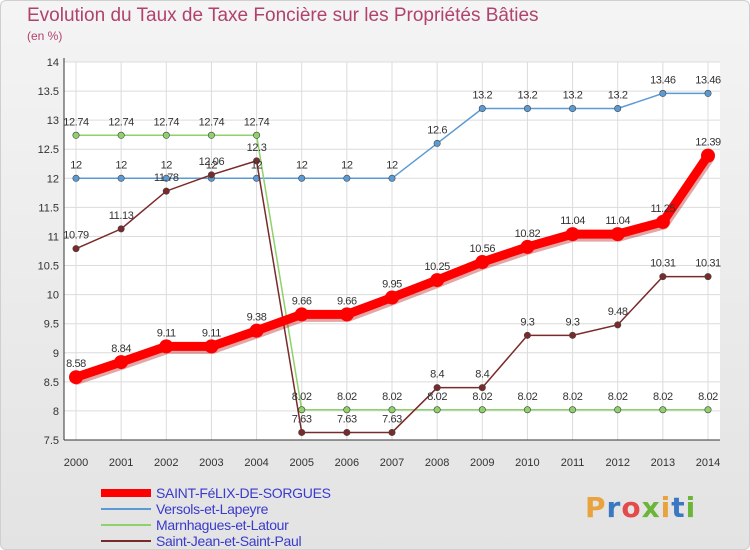 The height and width of the screenshot is (550, 750). I want to click on data-label: 9.38, so click(257, 318).